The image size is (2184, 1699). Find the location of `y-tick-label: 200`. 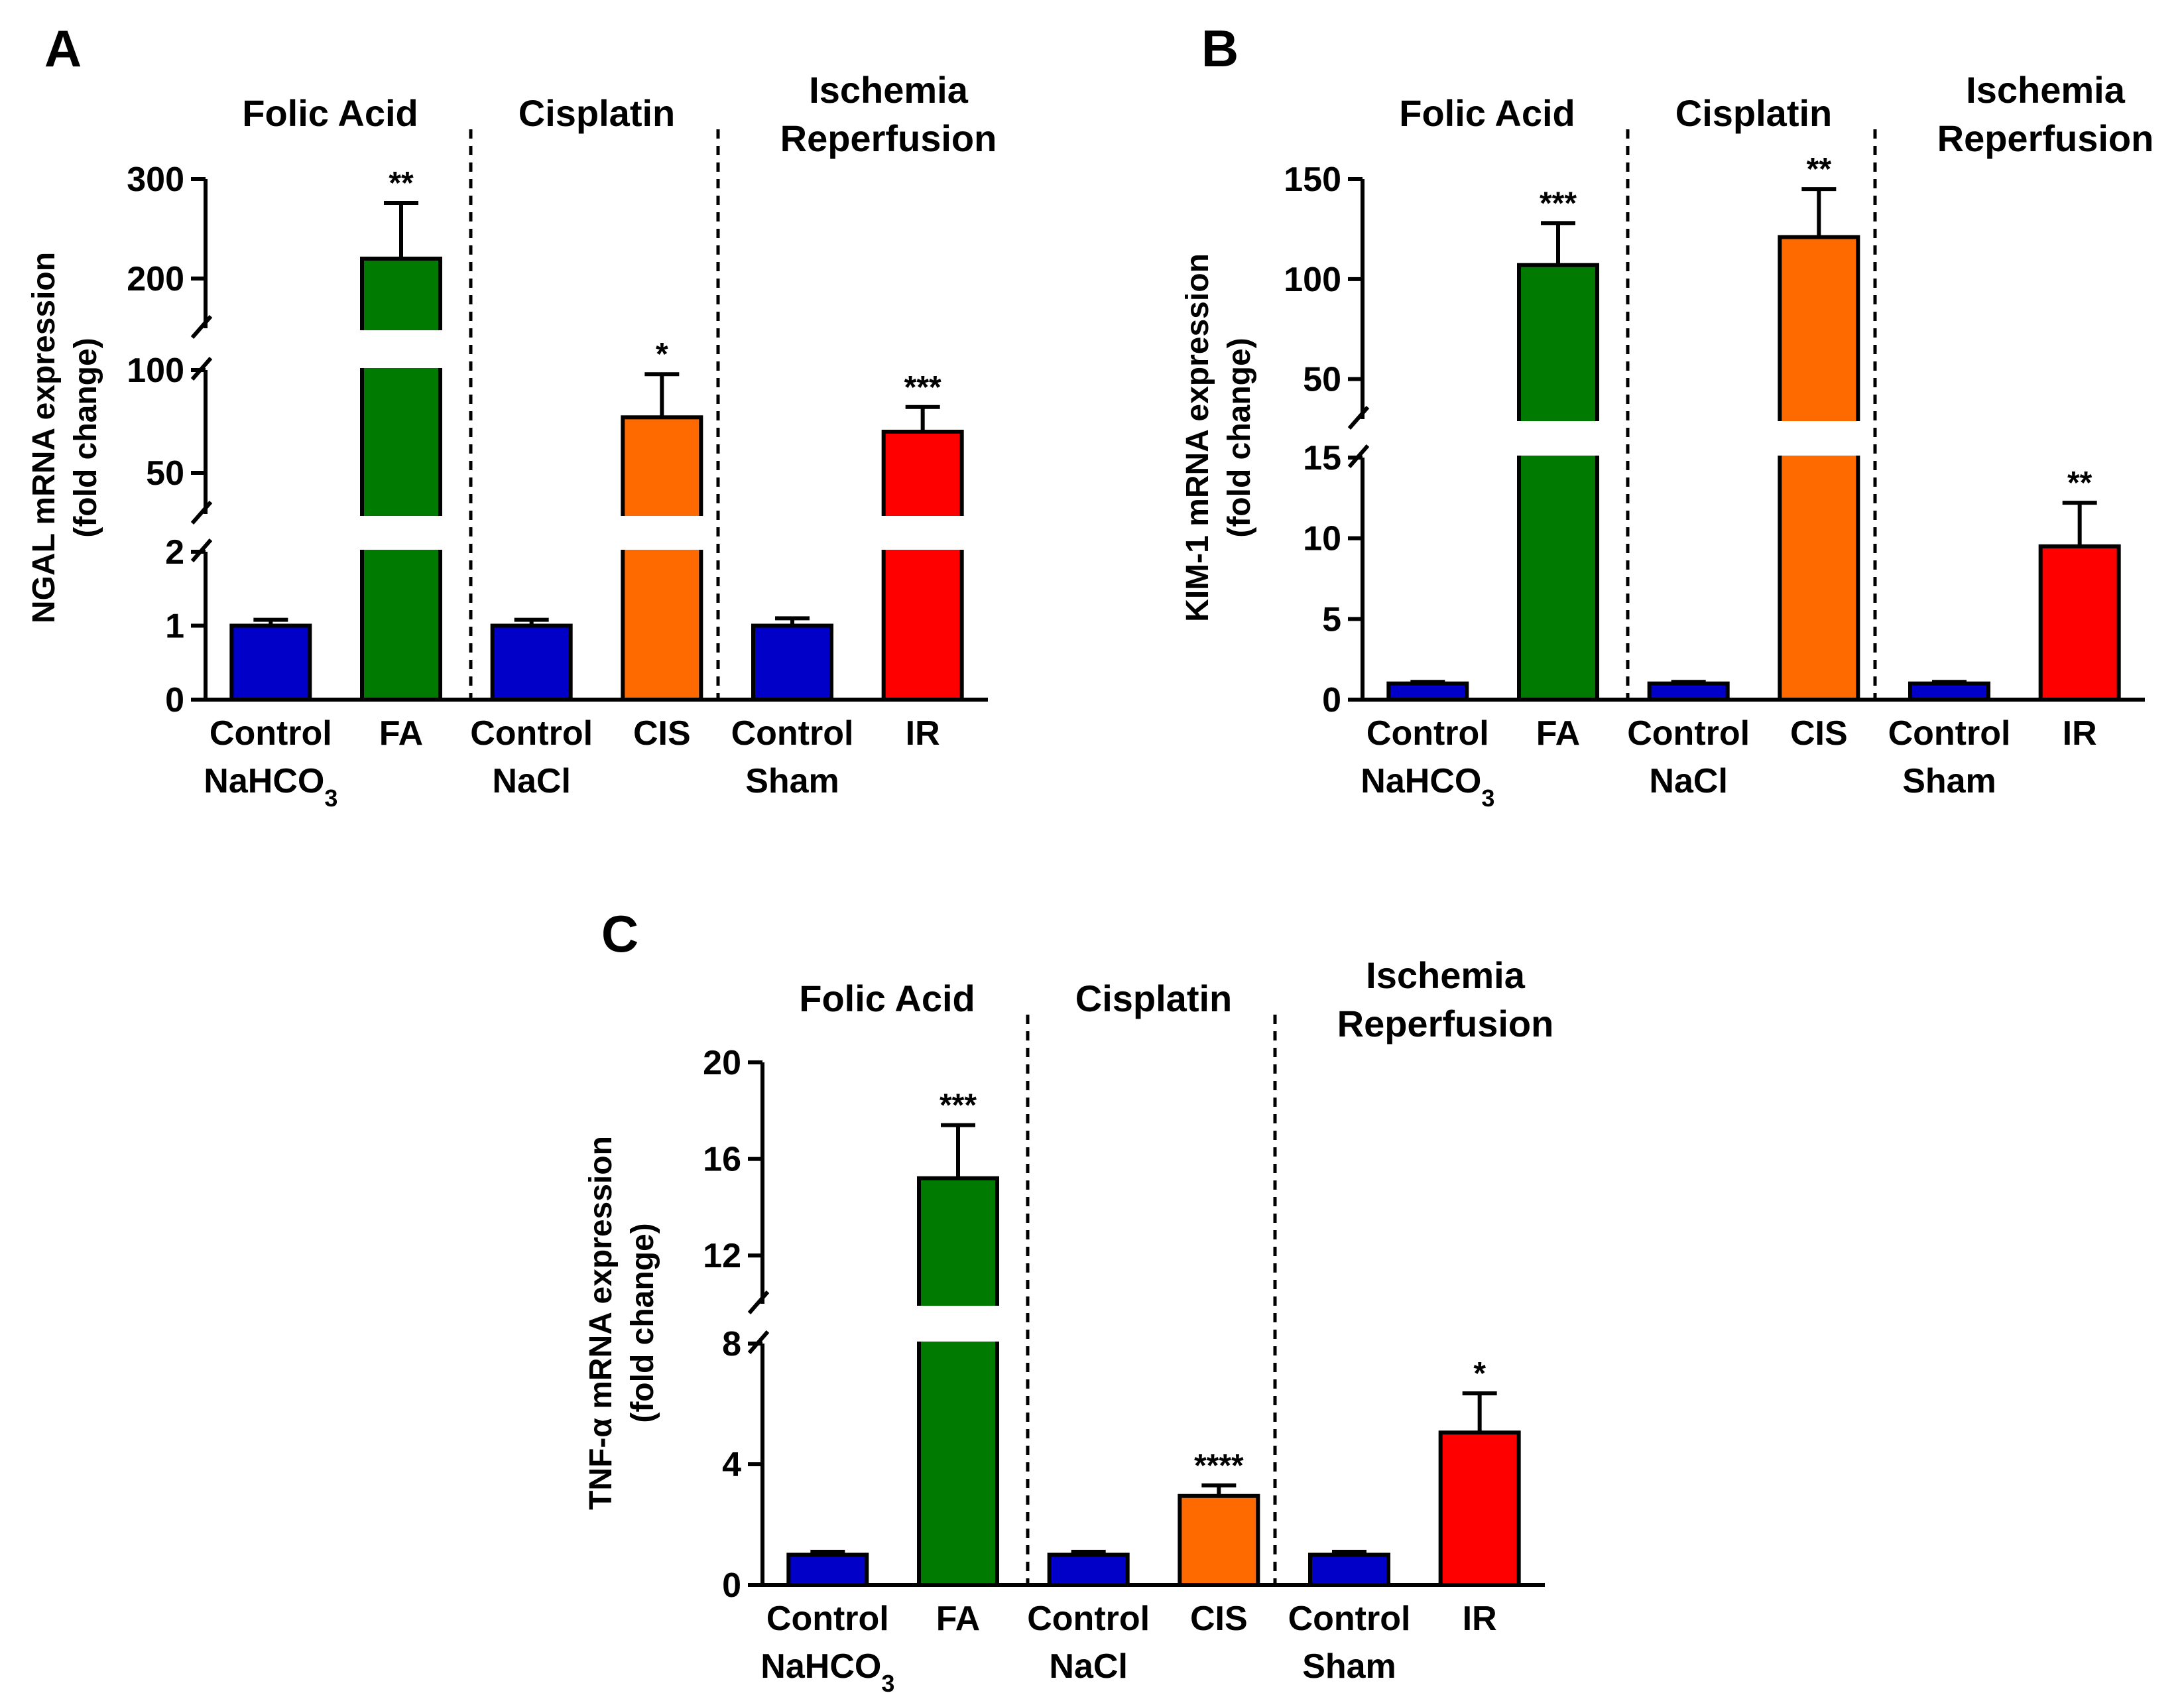

y-tick-label: 200 is located at coordinates (155, 279).